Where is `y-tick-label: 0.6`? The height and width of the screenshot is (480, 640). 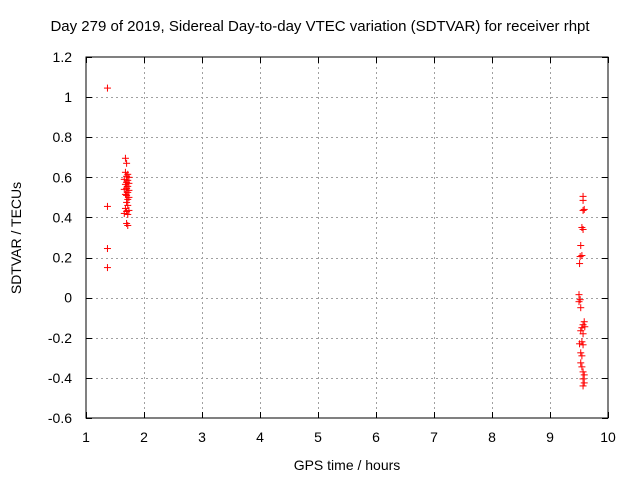
y-tick-label: 0.6 is located at coordinates (63, 177).